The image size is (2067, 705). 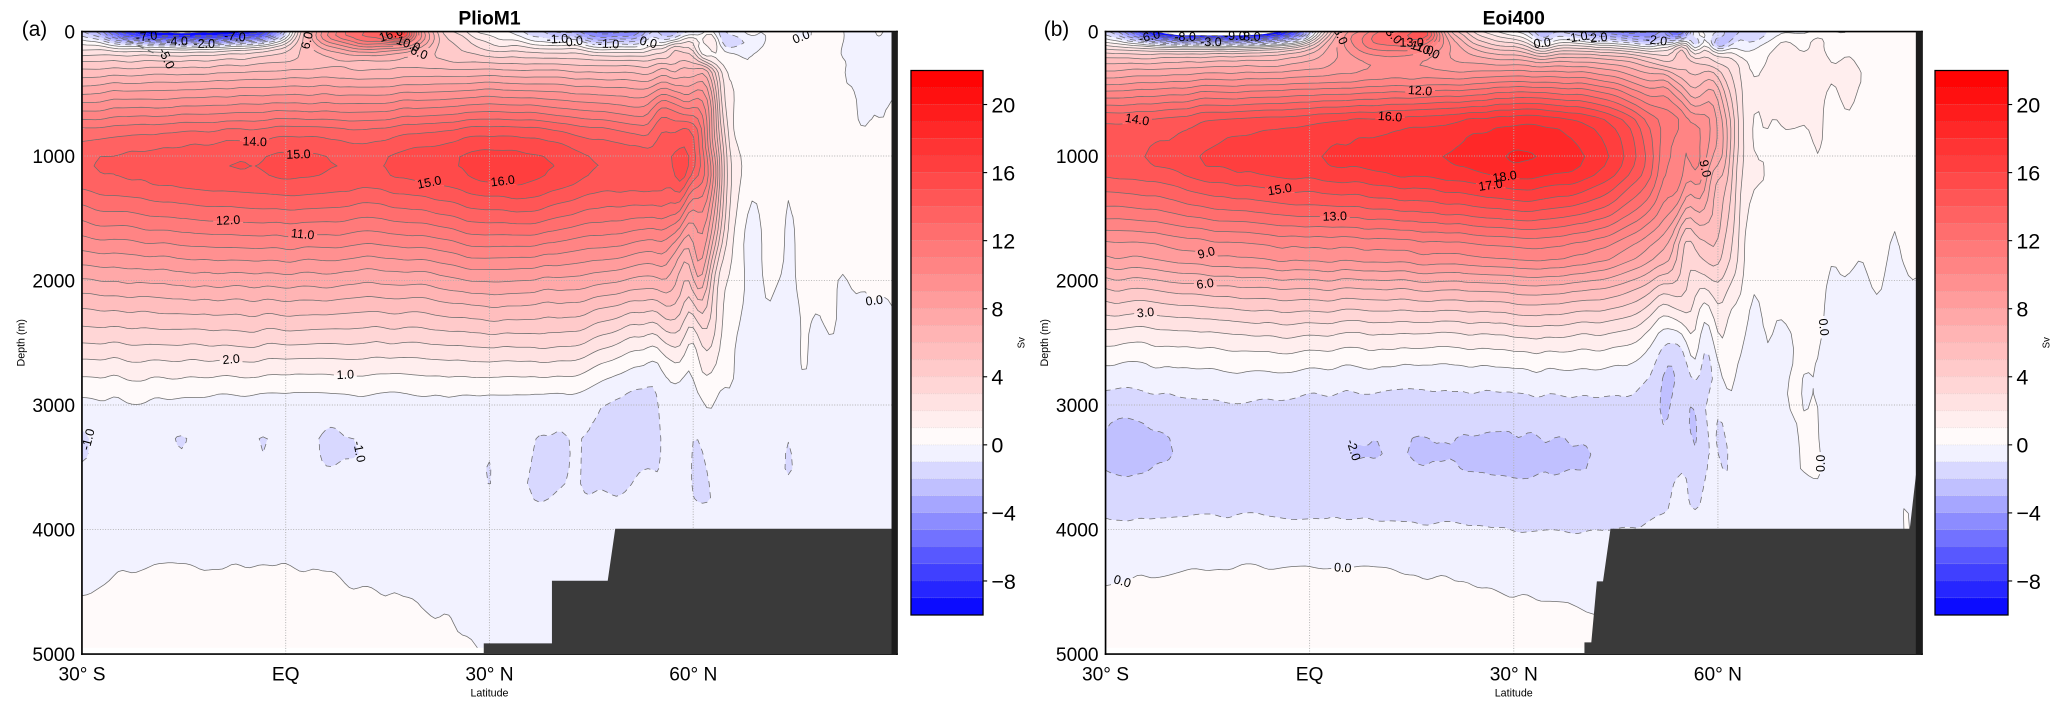 I want to click on svg-text: (b), so click(x=1056, y=29).